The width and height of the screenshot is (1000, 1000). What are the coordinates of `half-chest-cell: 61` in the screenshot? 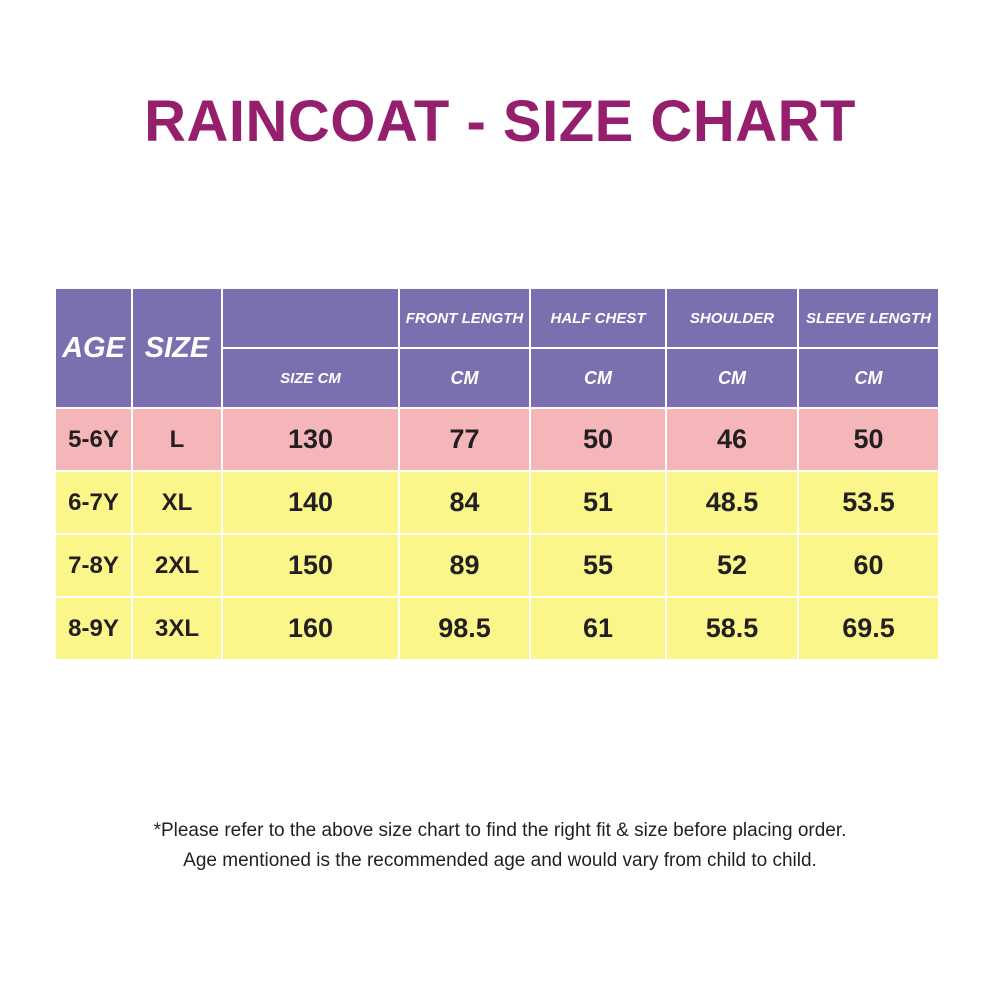 It's located at (598, 628).